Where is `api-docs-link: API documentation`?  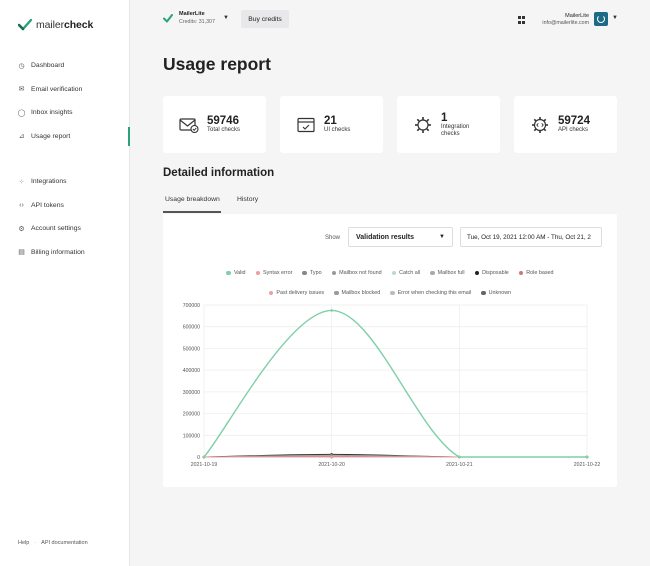
api-docs-link: API documentation is located at coordinates (64, 543).